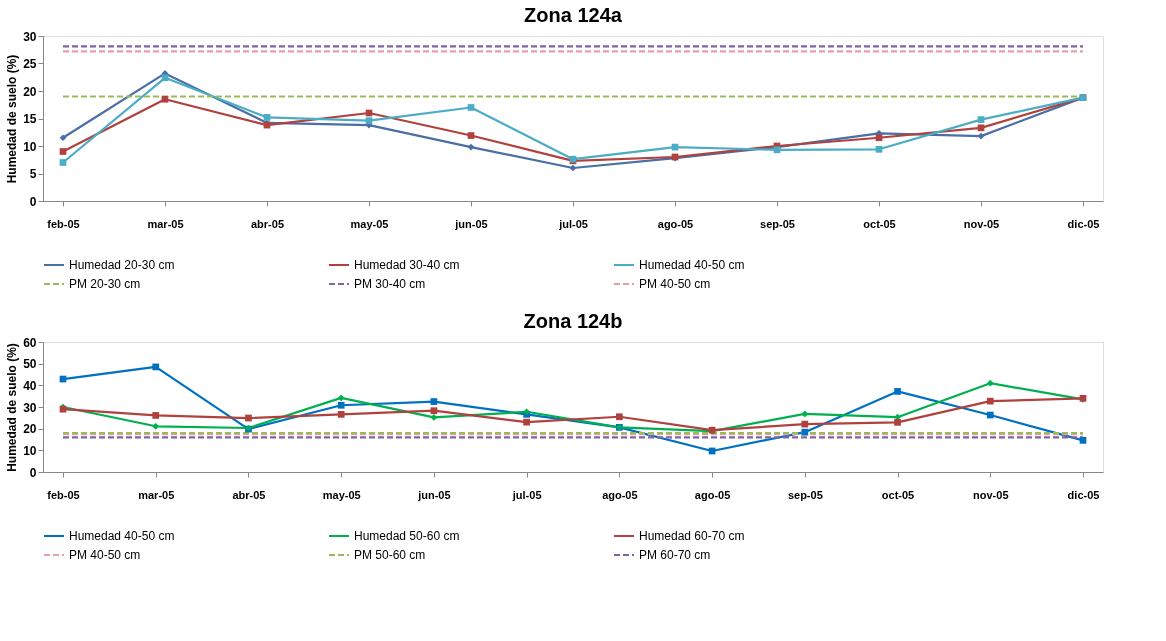  Describe the element at coordinates (675, 555) in the screenshot. I see `legend-label: PM 60-70 cm` at that location.